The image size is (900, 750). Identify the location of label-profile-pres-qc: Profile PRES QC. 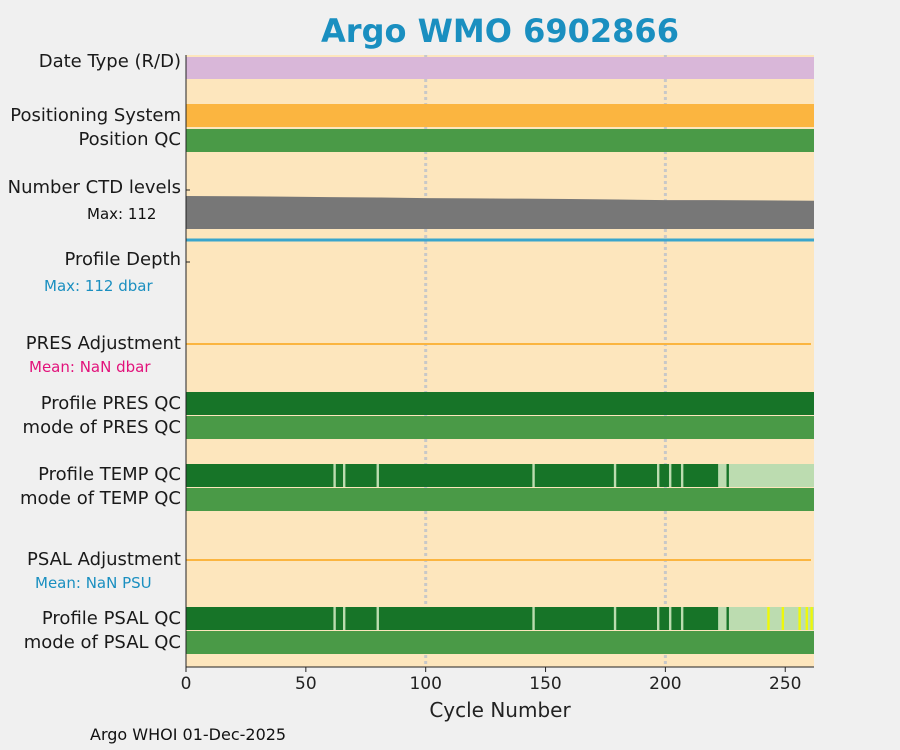
(110, 403).